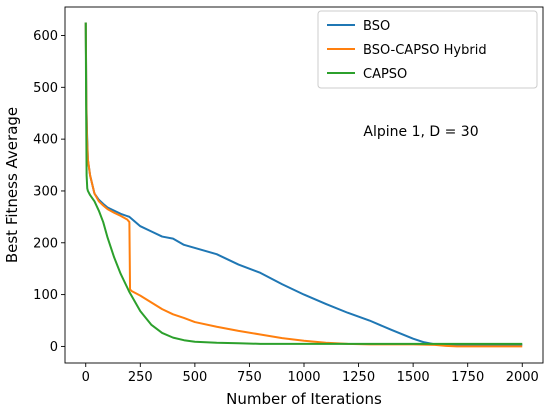 The height and width of the screenshot is (412, 550). Describe the element at coordinates (376, 26) in the screenshot. I see `legend-label-0: BSO` at that location.